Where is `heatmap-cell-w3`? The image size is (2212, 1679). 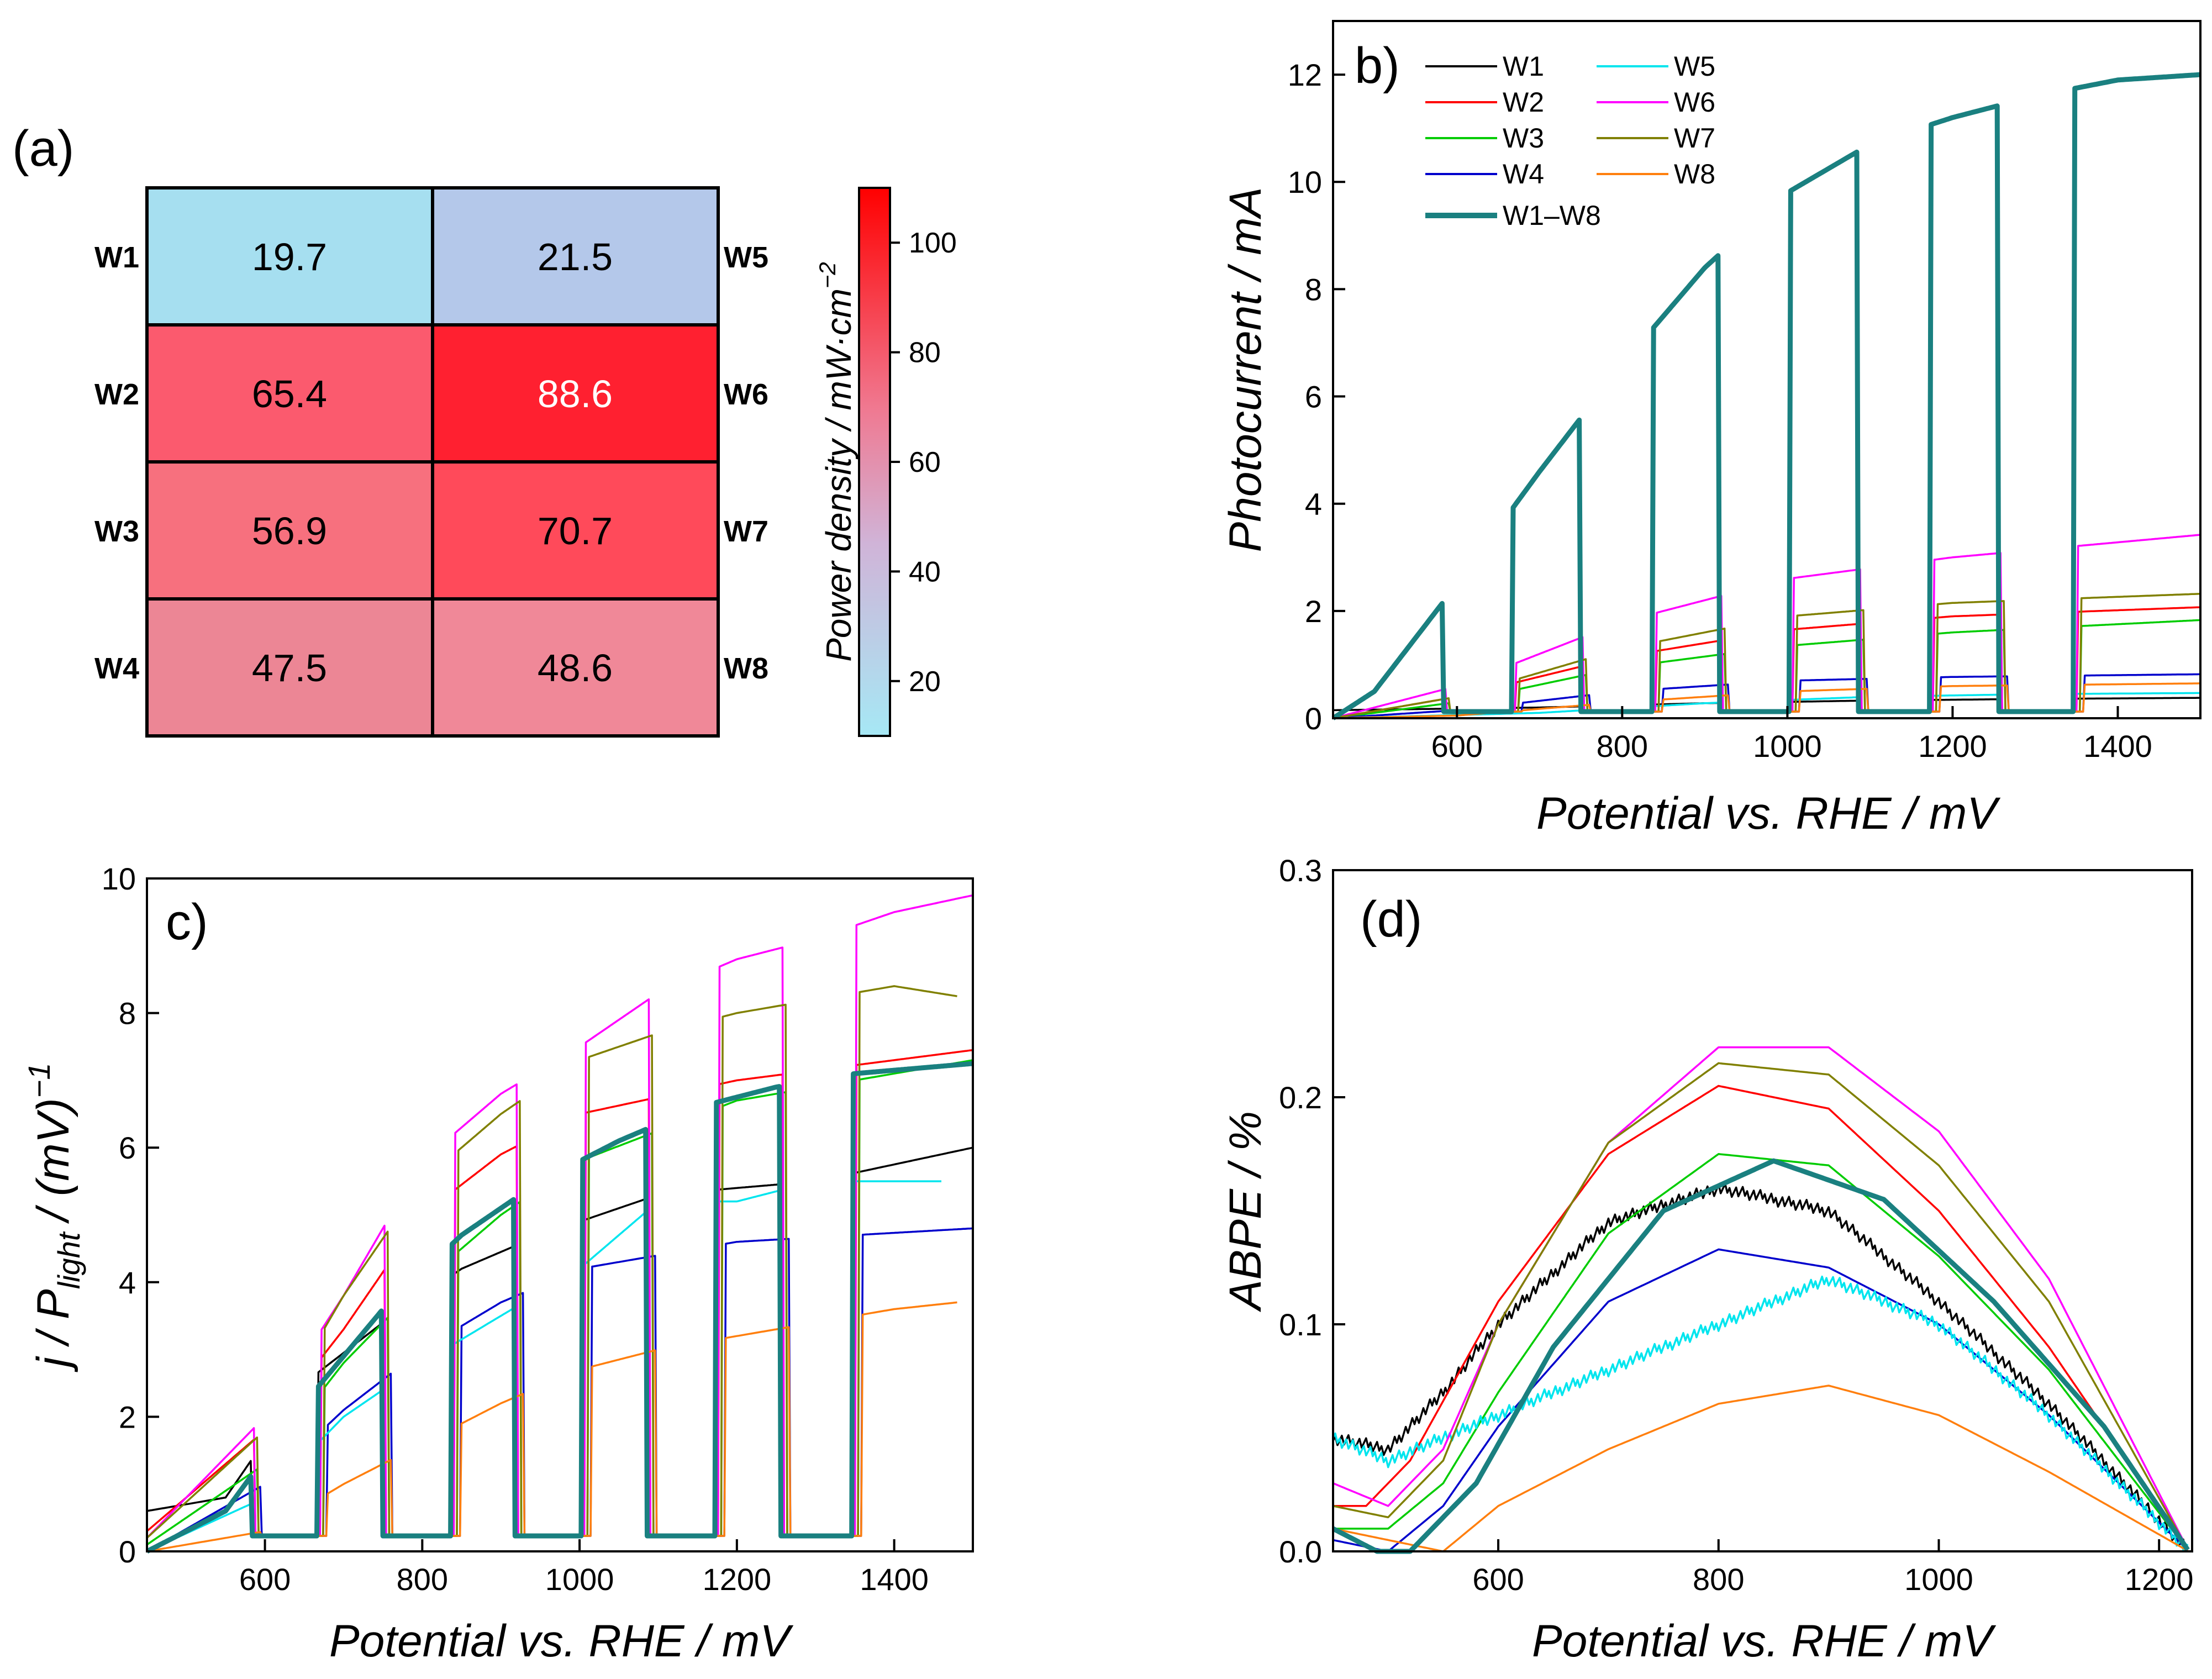
heatmap-cell-w3 is located at coordinates (290, 531).